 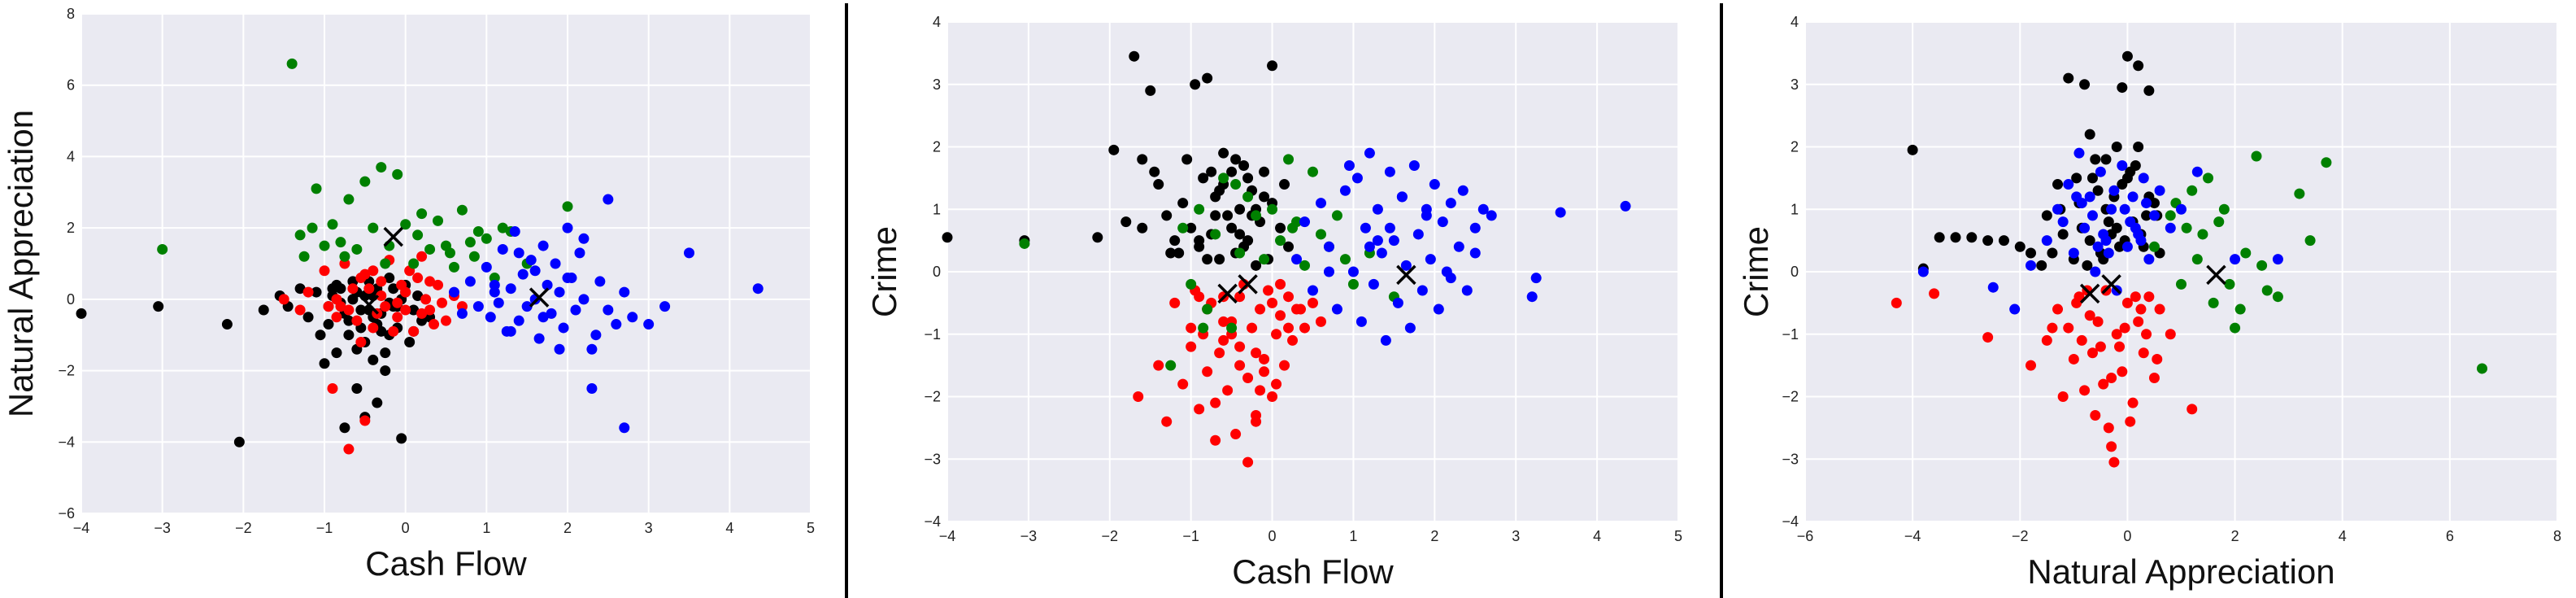 What do you see at coordinates (937, 22) in the screenshot?
I see `y-tick-label: 4` at bounding box center [937, 22].